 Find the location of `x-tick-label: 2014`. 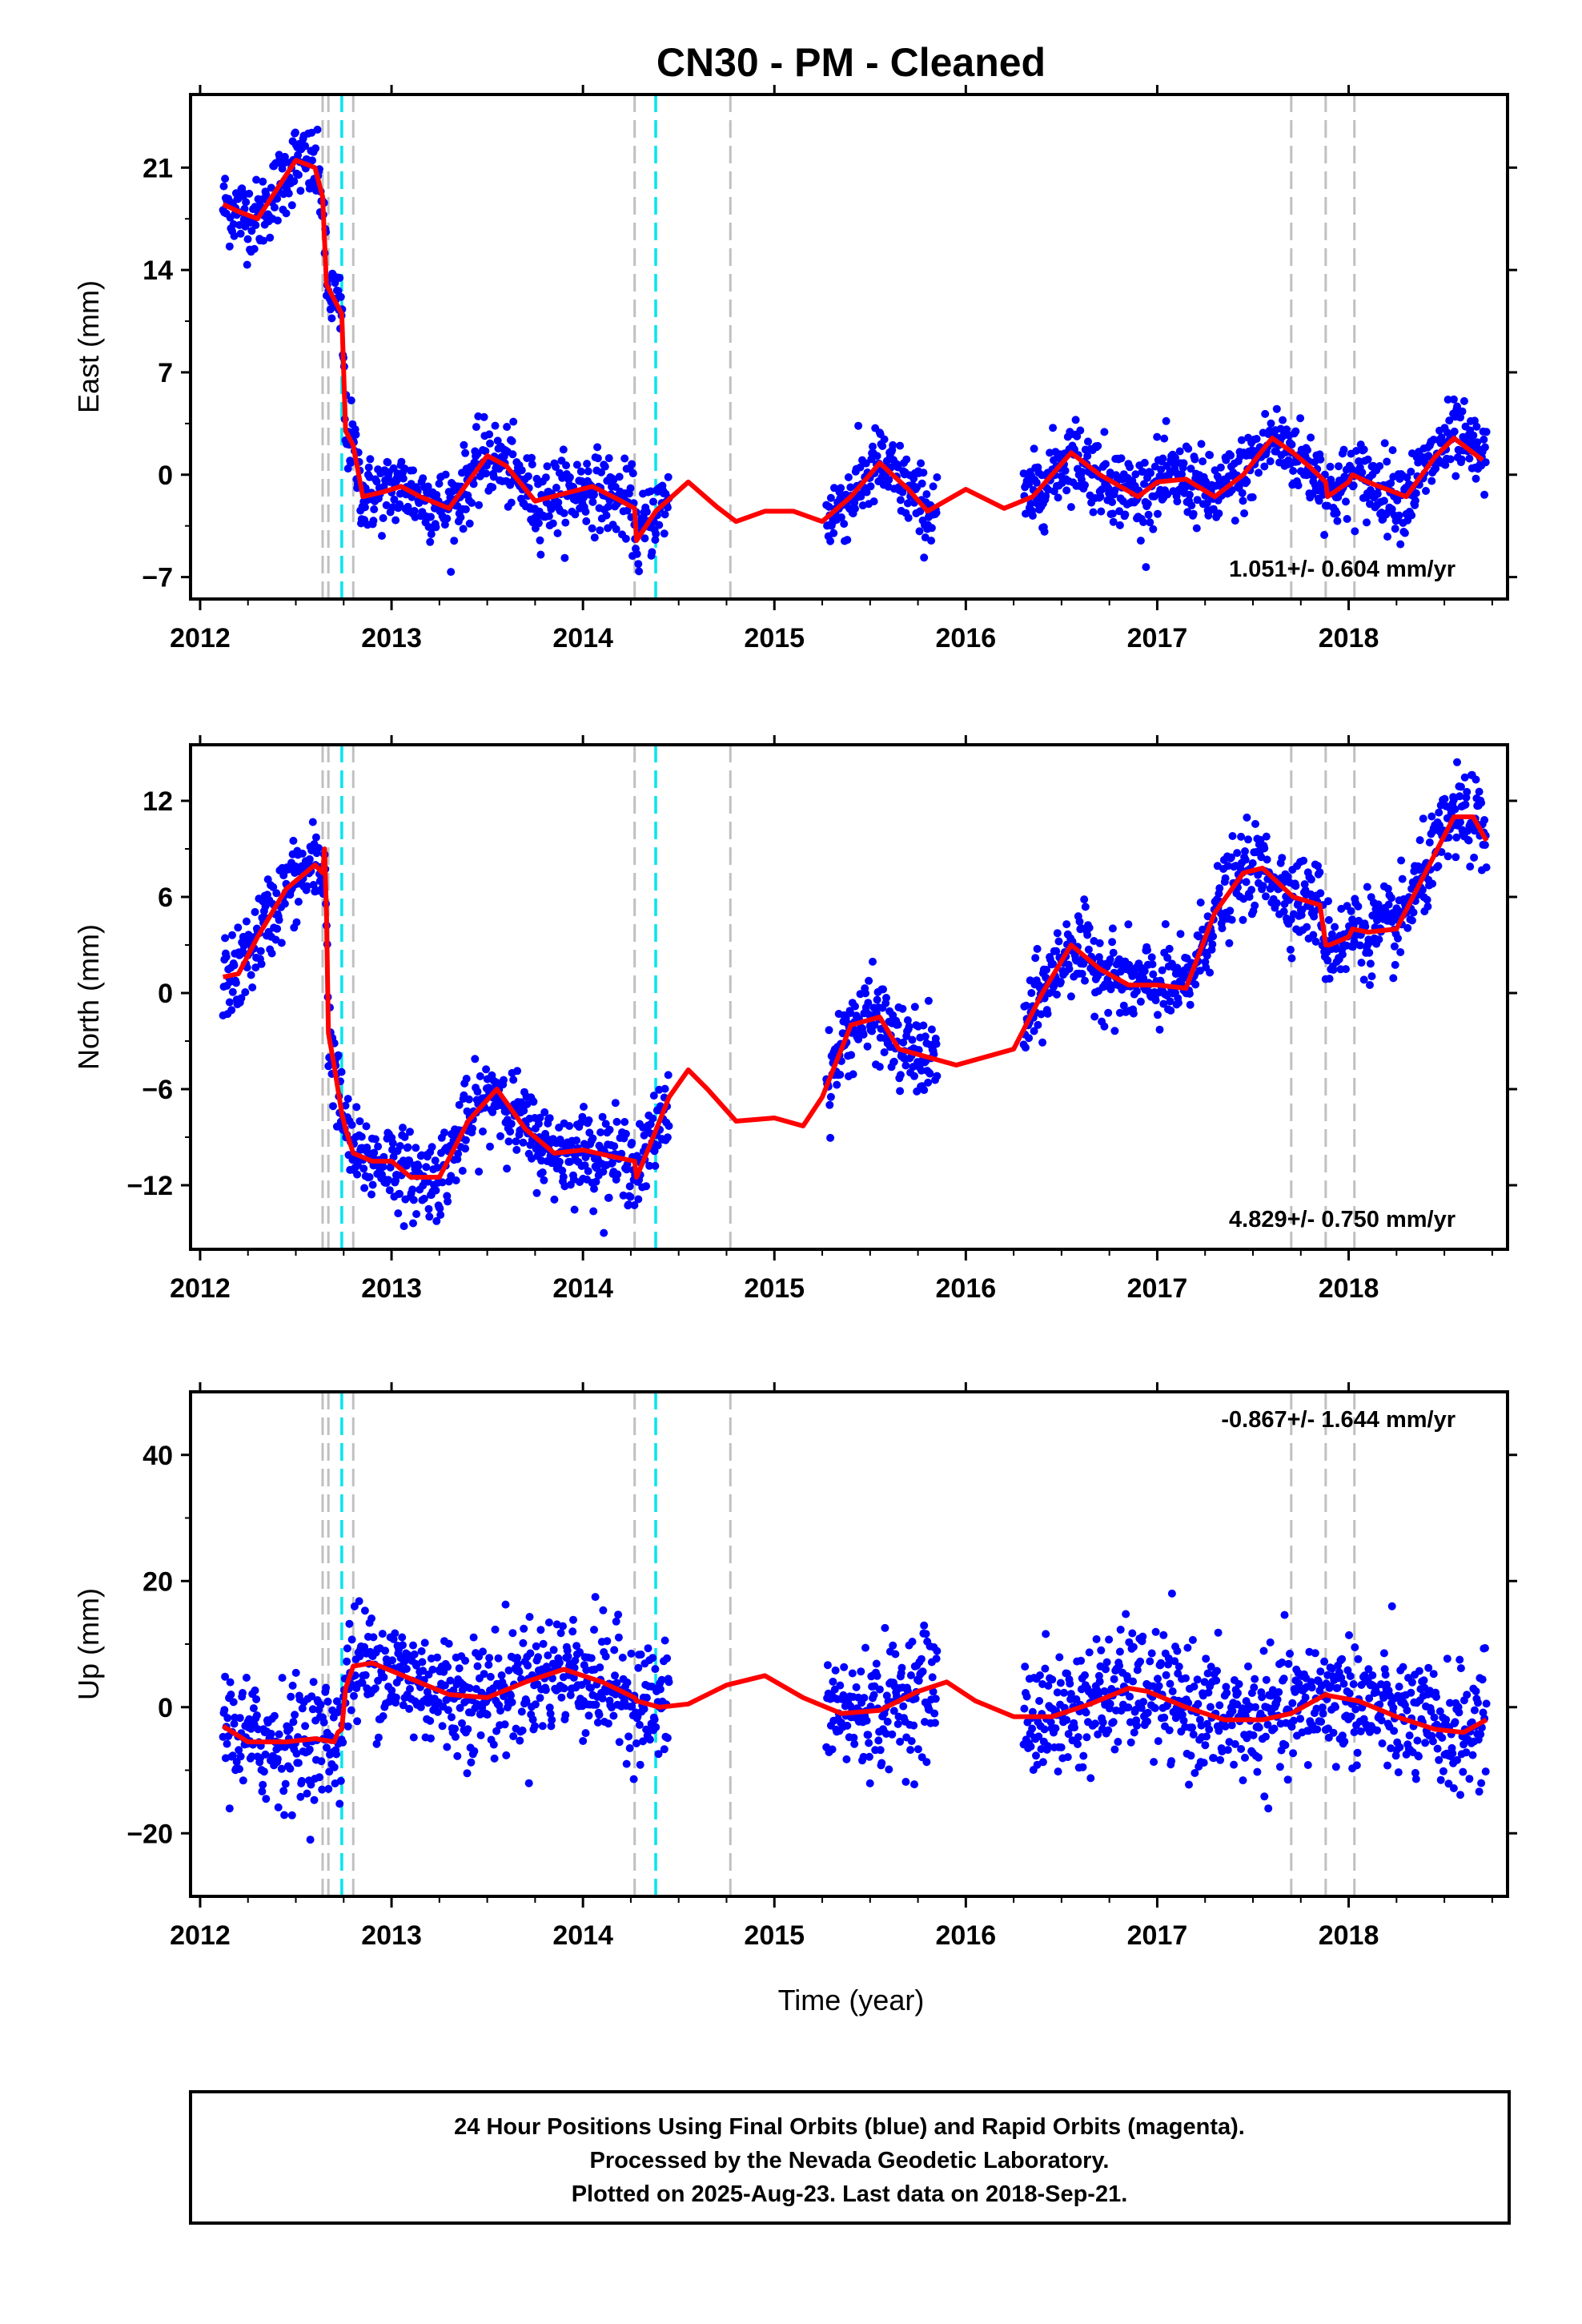

x-tick-label: 2014 is located at coordinates (582, 1936).